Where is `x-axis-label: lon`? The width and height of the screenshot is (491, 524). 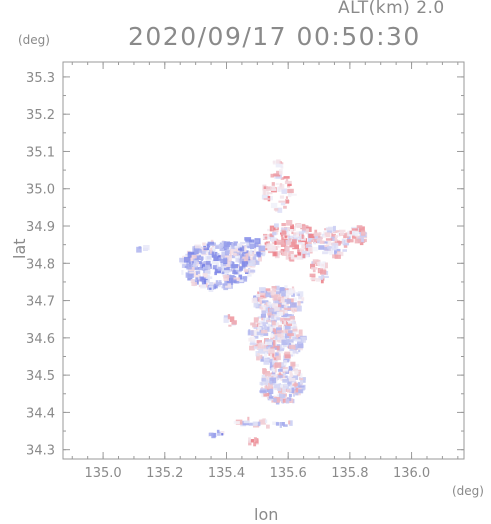
x-axis-label: lon is located at coordinates (266, 514).